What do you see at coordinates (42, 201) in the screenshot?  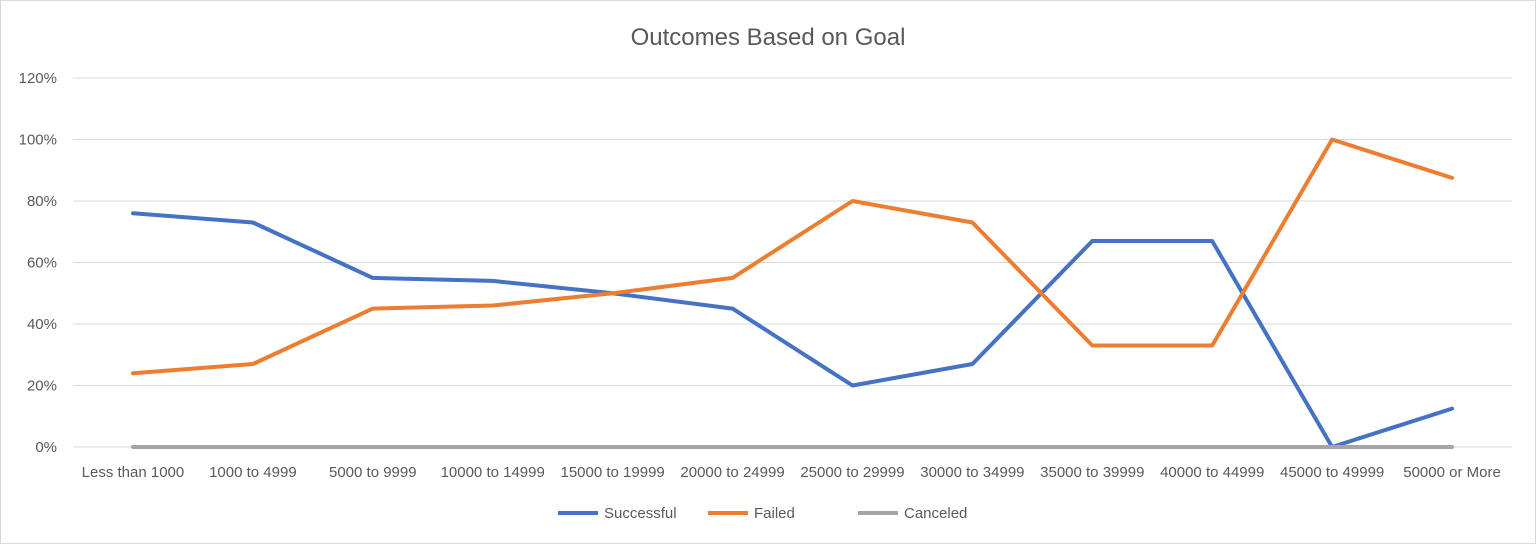 I see `y-tick-label: 80%` at bounding box center [42, 201].